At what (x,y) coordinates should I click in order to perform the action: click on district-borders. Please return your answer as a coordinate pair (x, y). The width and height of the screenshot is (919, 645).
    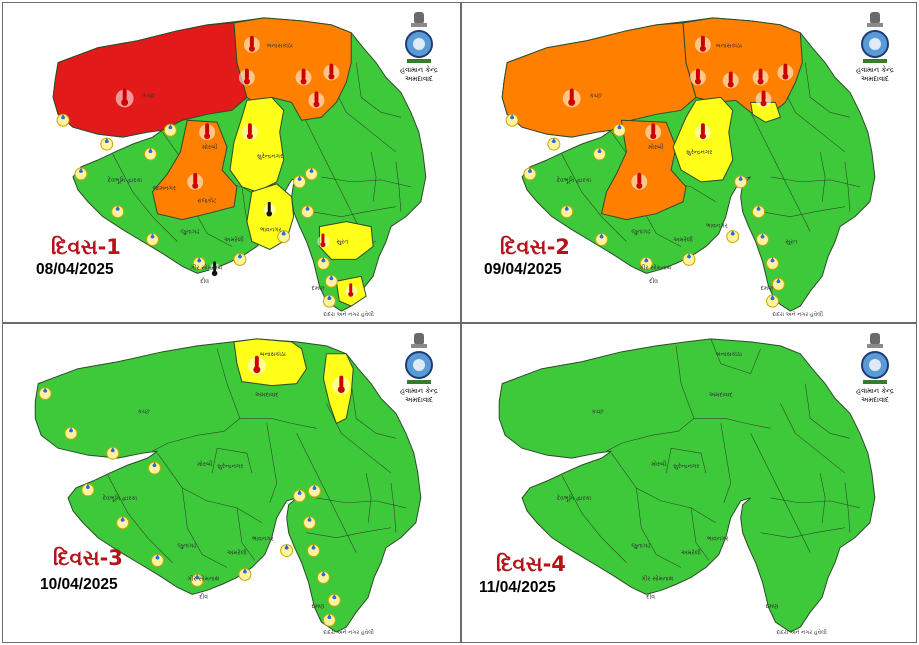
    Looking at the image, I should click on (710, 453).